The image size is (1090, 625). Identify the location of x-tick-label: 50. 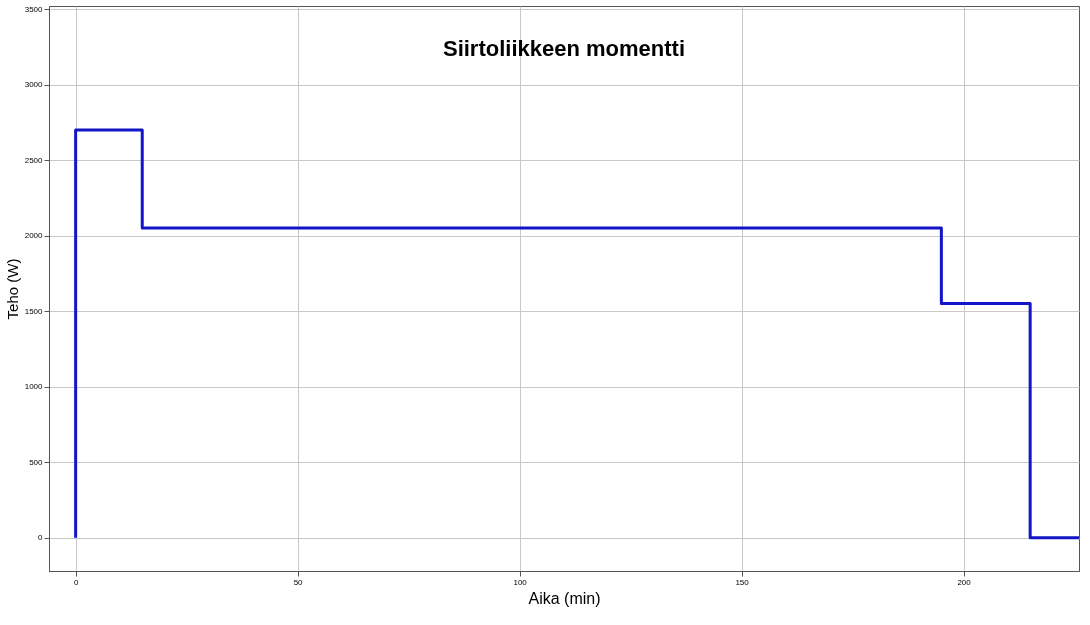
(298, 582).